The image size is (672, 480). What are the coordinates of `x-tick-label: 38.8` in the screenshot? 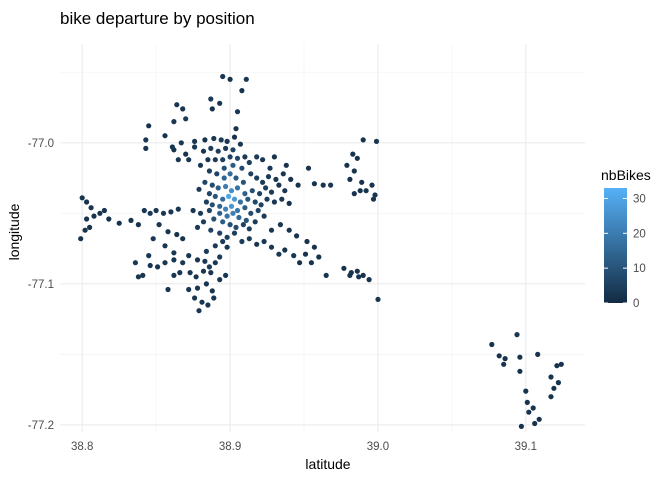 It's located at (82, 447).